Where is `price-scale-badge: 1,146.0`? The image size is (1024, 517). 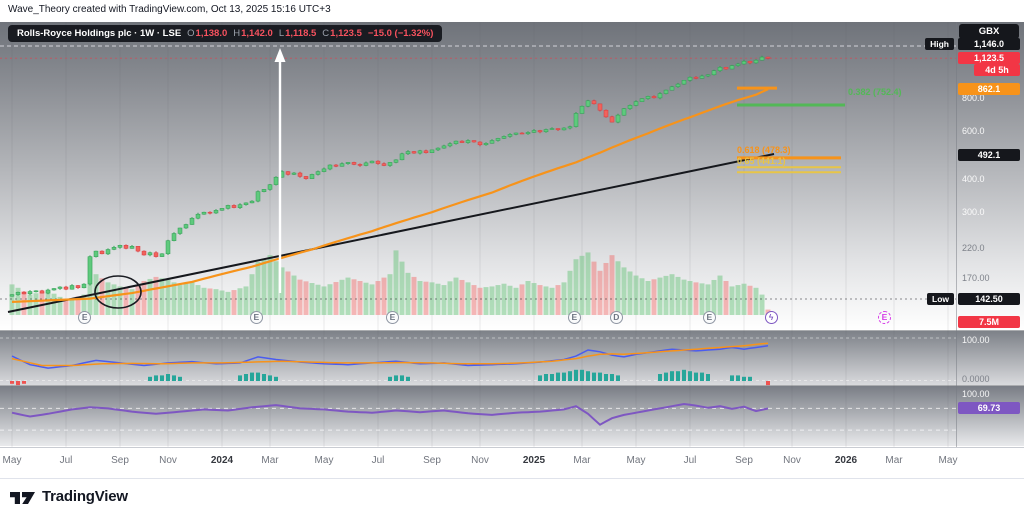
price-scale-badge: 1,146.0 is located at coordinates (989, 44).